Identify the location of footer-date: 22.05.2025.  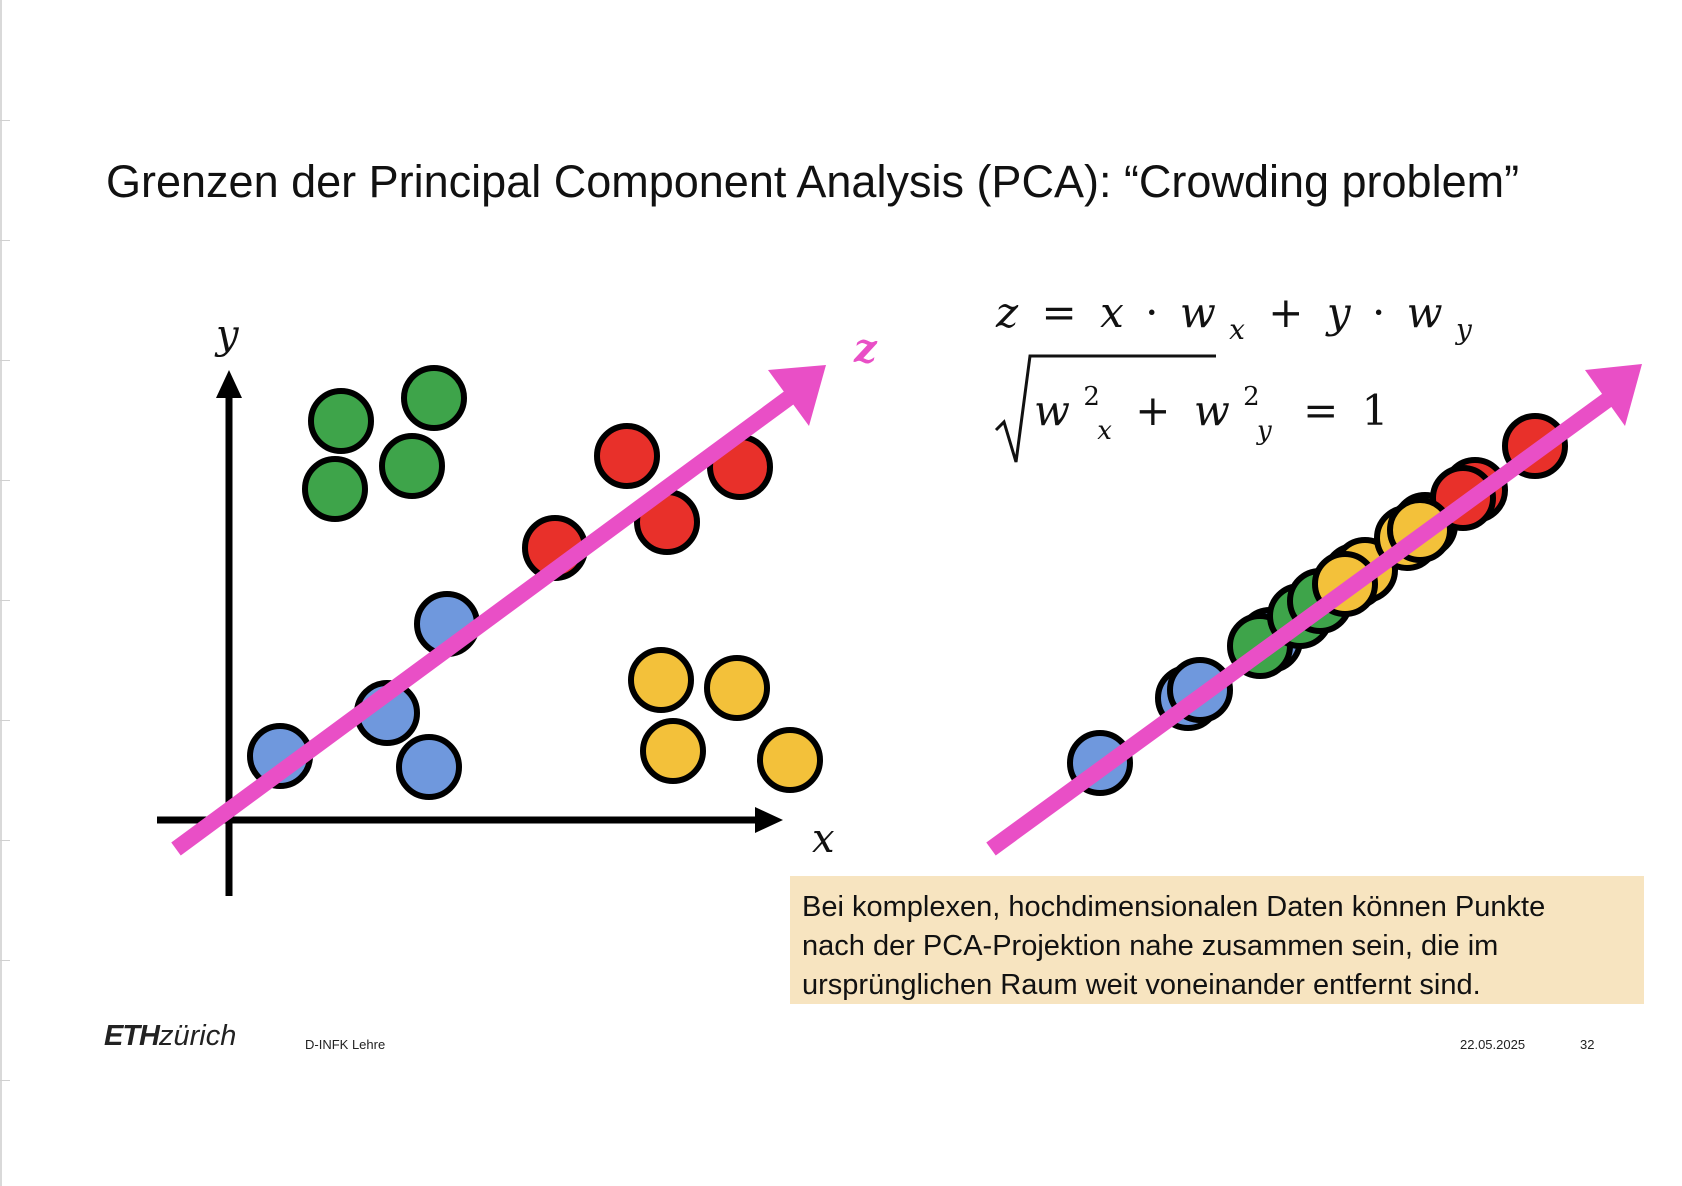
(1493, 1044).